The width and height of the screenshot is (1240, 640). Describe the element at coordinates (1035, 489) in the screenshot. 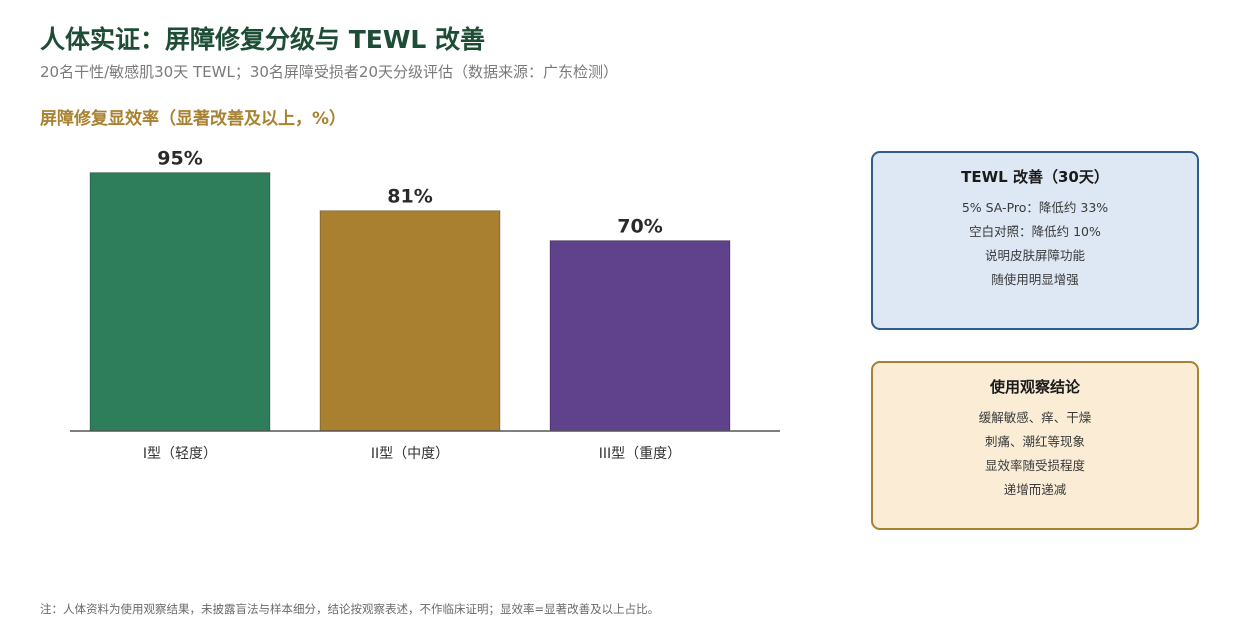

I see `conclusion-card-line: 递增而递减` at that location.